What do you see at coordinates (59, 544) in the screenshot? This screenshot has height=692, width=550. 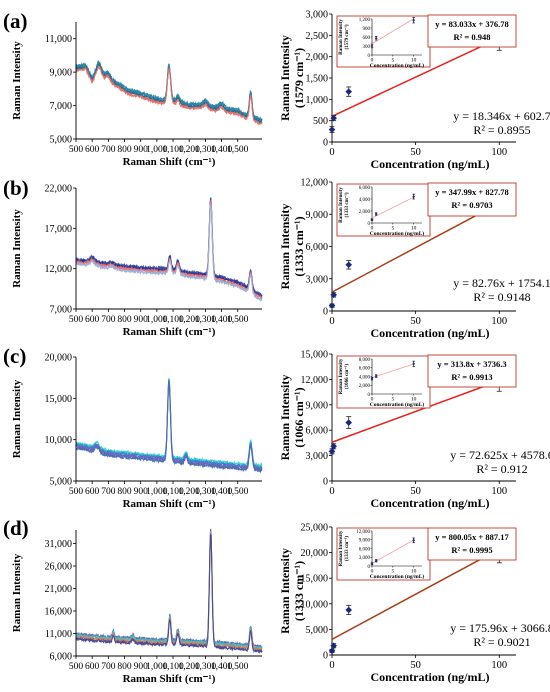 I see `y-tick-label: 31,000` at bounding box center [59, 544].